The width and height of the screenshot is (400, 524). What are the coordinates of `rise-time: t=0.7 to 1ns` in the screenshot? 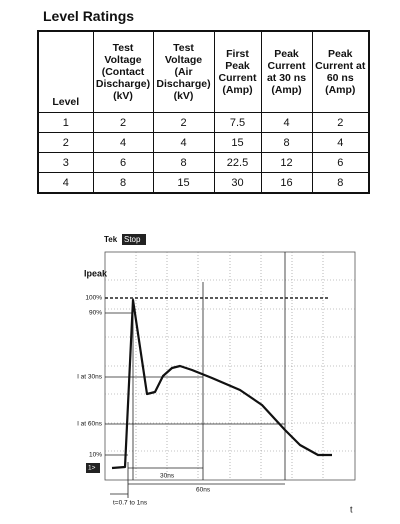 It's located at (130, 503).